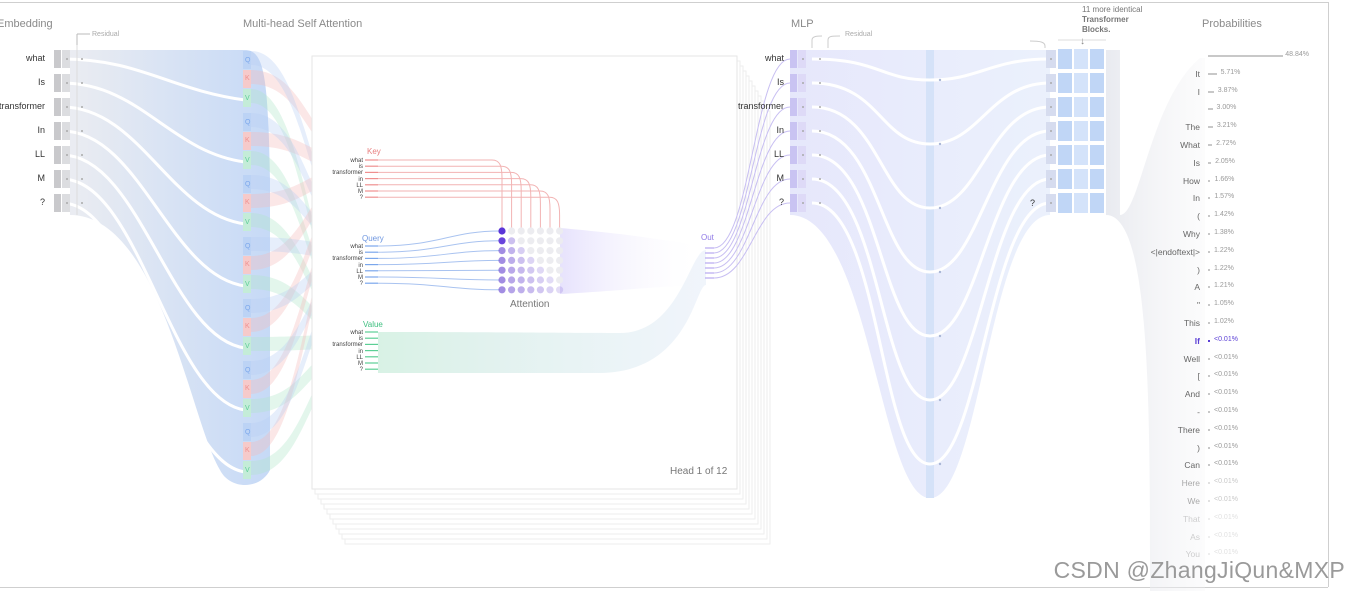 This screenshot has width=1351, height=591. Describe the element at coordinates (1191, 234) in the screenshot. I see `probability-token: Why` at that location.